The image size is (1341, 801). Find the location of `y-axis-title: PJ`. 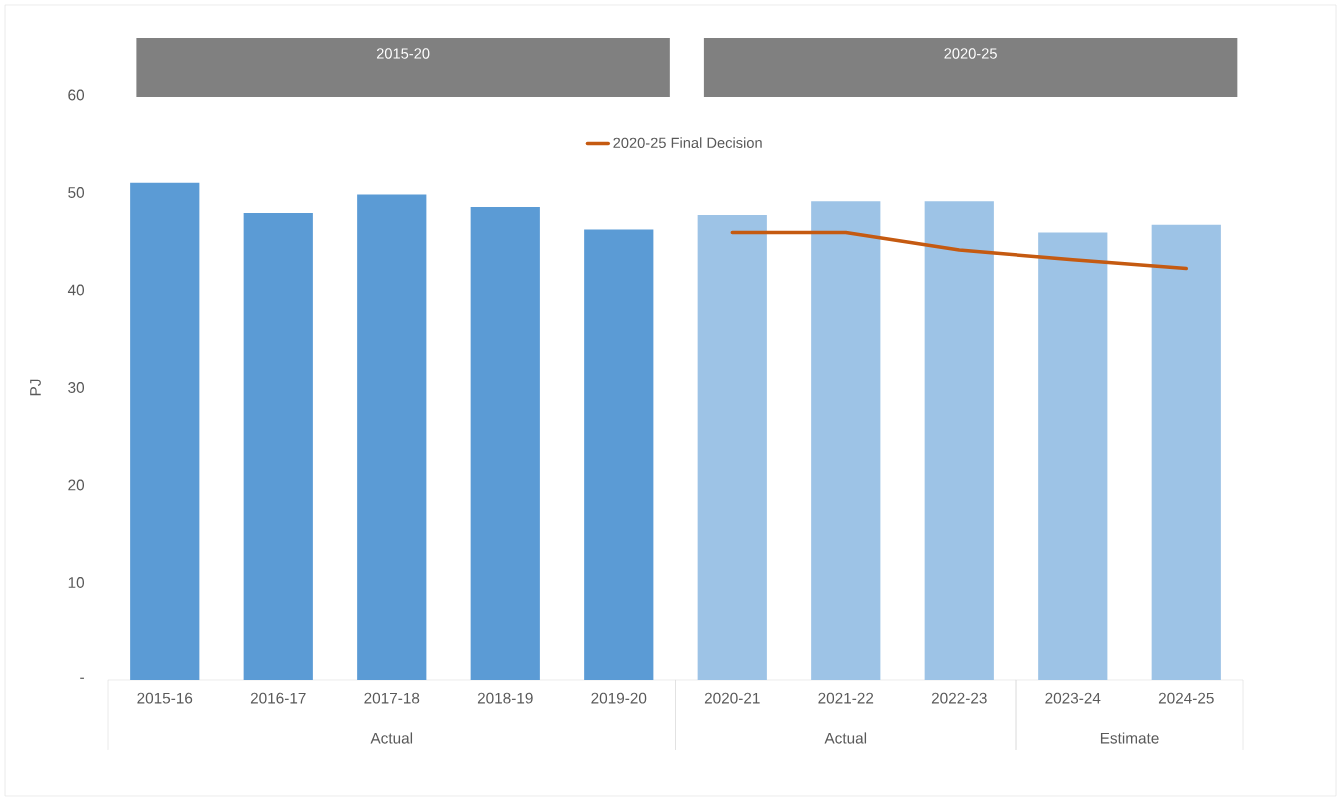

y-axis-title: PJ is located at coordinates (35, 387).